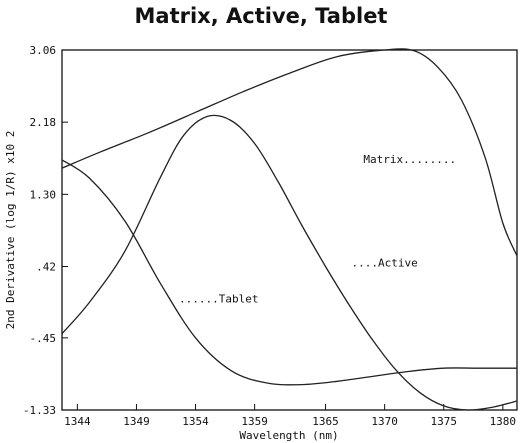 Image resolution: width=522 pixels, height=443 pixels. What do you see at coordinates (43, 122) in the screenshot?
I see `y-tick-label: 2.18` at bounding box center [43, 122].